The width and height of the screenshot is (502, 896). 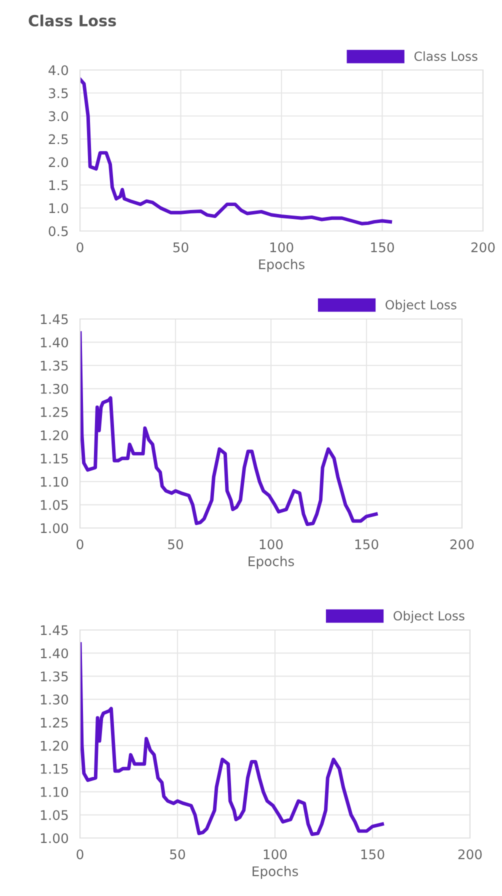 I want to click on chart-title: Class Loss, so click(x=72, y=20).